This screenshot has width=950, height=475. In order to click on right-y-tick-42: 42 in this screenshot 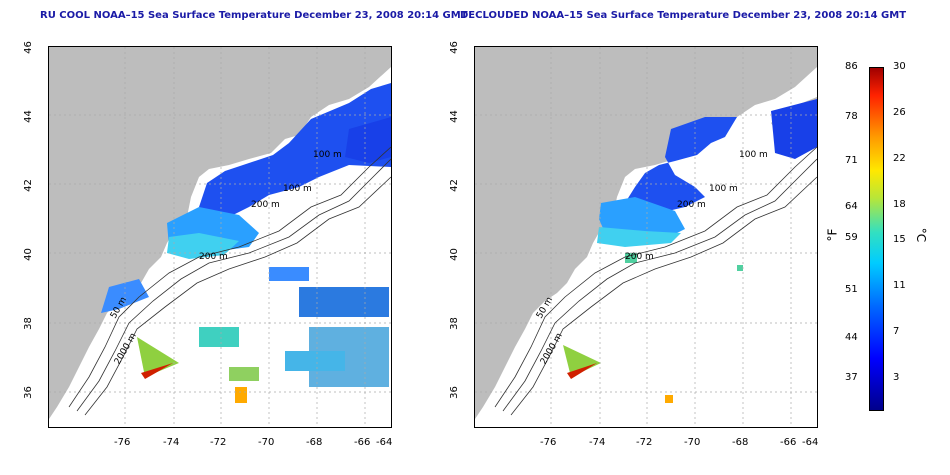, I will do `click(454, 185)`.